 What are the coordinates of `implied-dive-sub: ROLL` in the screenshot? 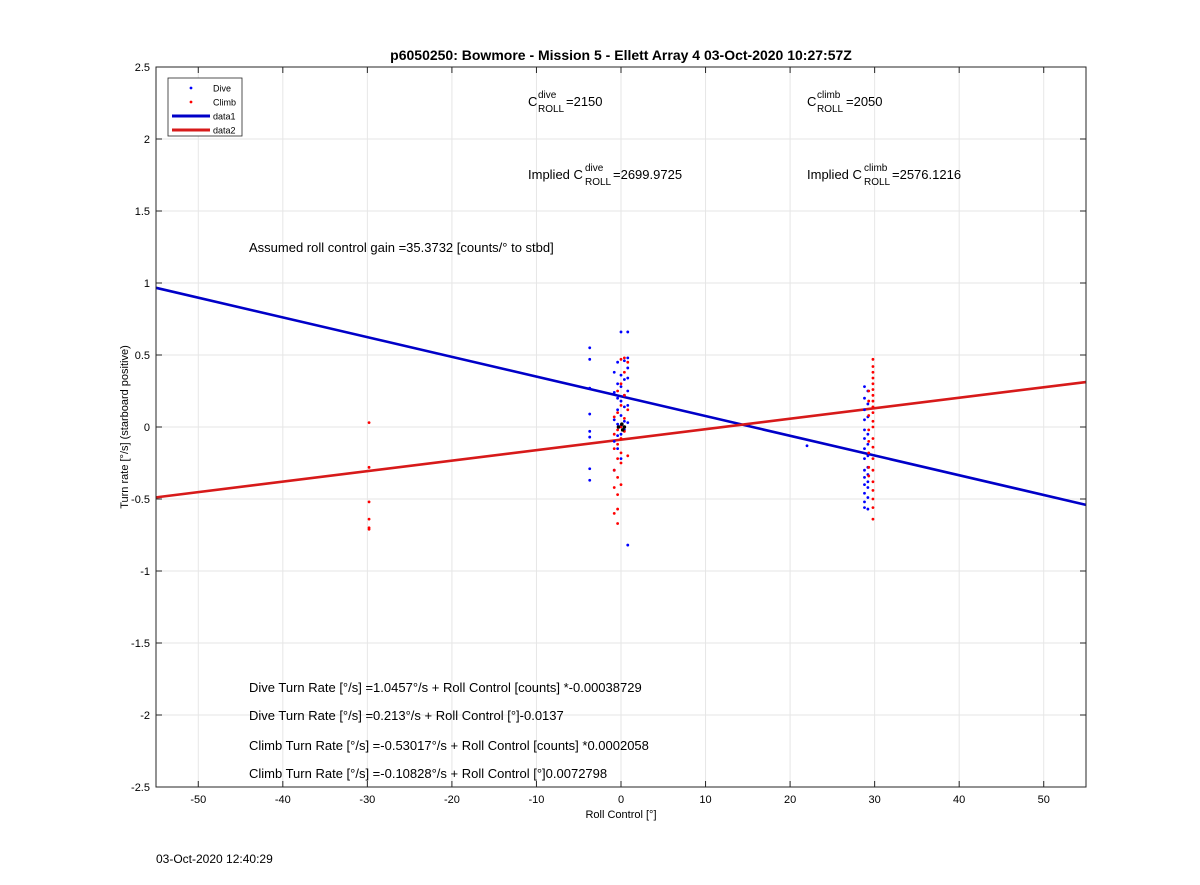 It's located at (598, 182).